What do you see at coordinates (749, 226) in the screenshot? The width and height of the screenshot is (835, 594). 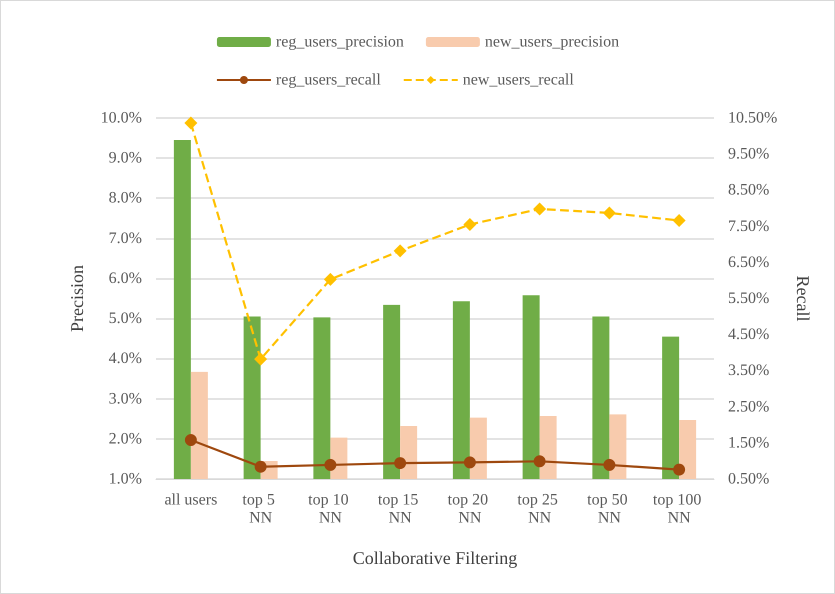 I see `y2-tick-label: 7.50%` at bounding box center [749, 226].